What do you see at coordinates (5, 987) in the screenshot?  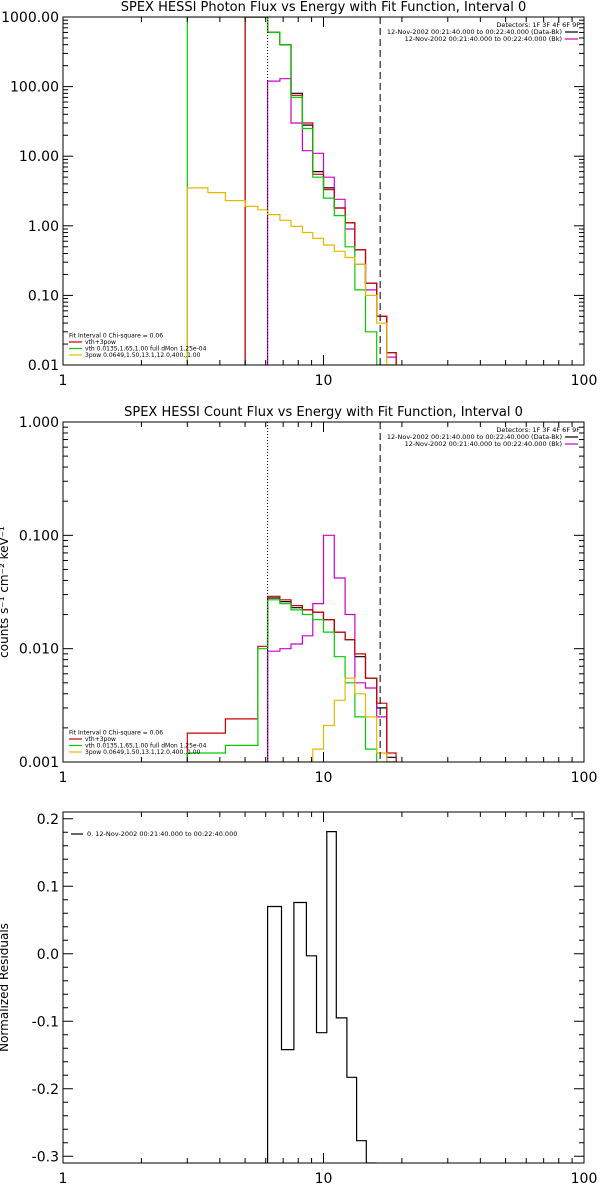 I see `y-axis-label: Normalized Residuals` at bounding box center [5, 987].